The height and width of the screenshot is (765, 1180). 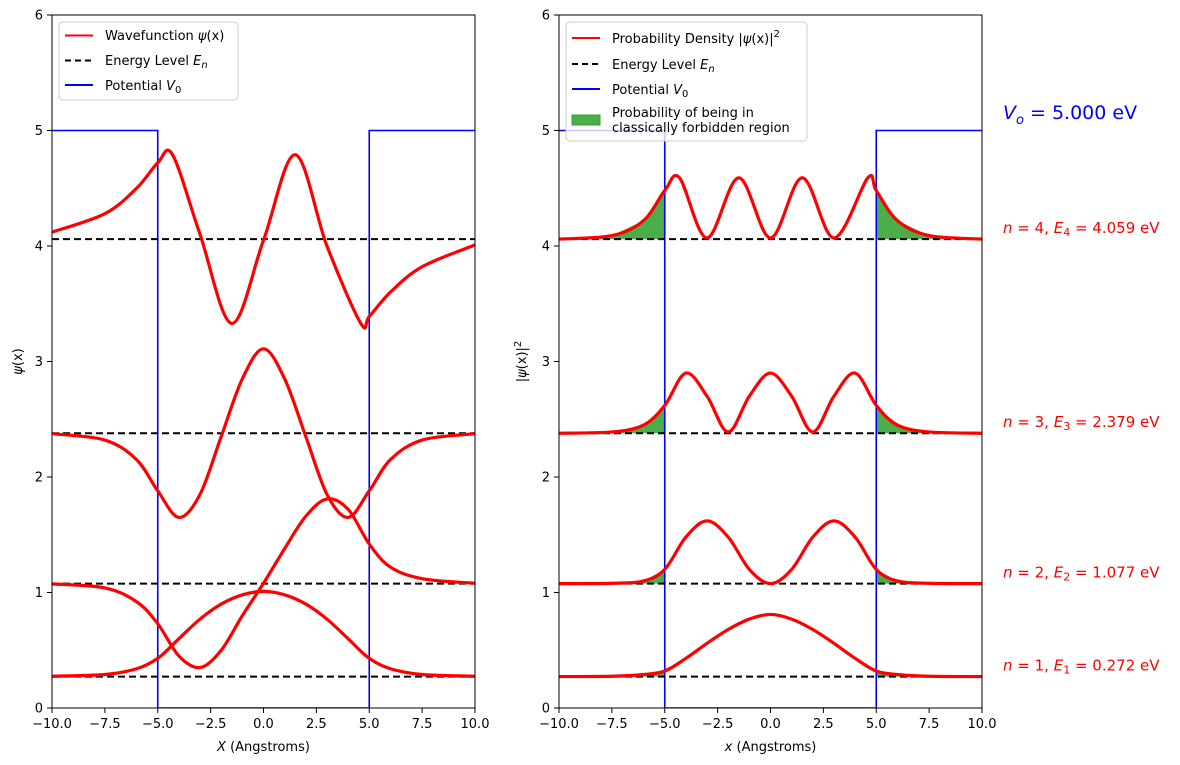 I want to click on energy-annotation-n1: n = 1, E1 = 0.272 eV, so click(x=1081, y=667).